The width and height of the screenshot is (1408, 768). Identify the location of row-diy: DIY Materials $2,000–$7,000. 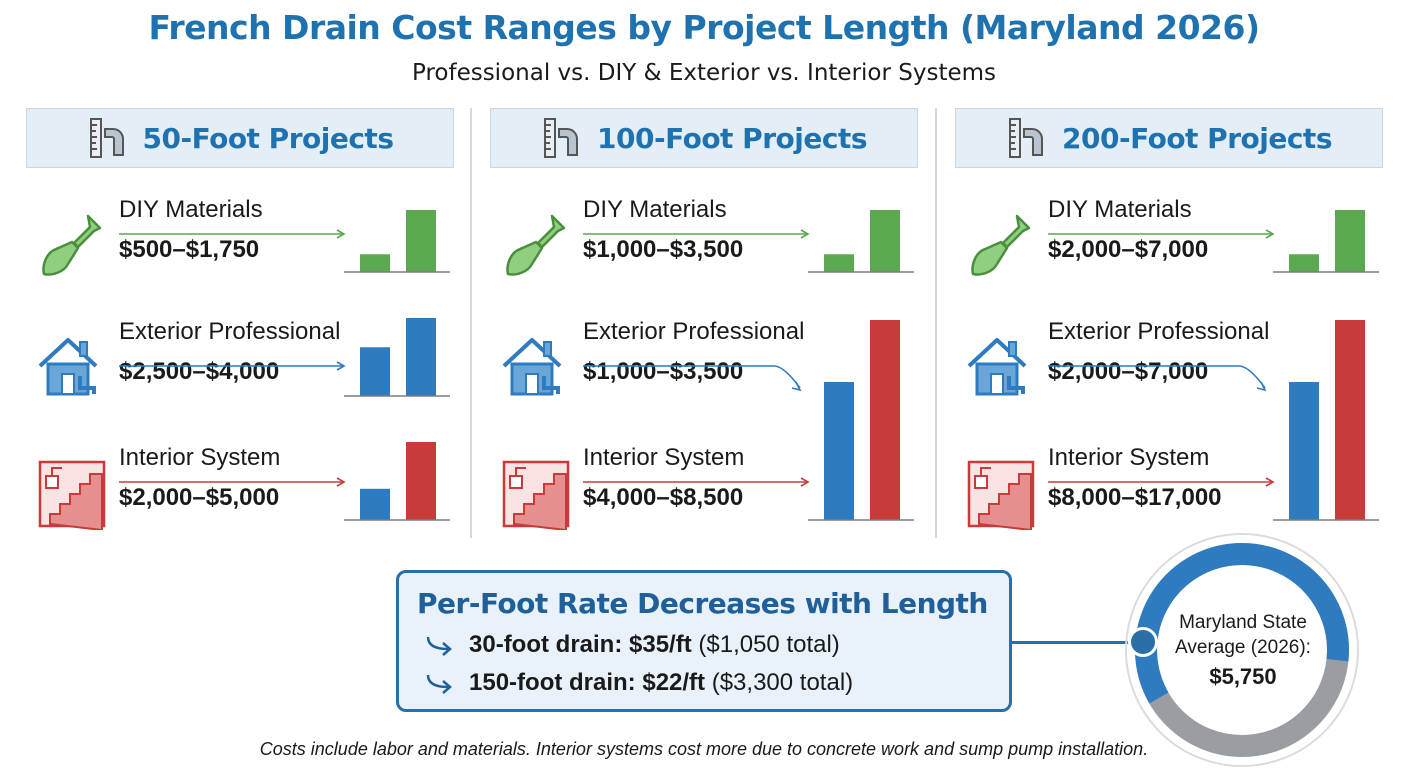
(1169, 251).